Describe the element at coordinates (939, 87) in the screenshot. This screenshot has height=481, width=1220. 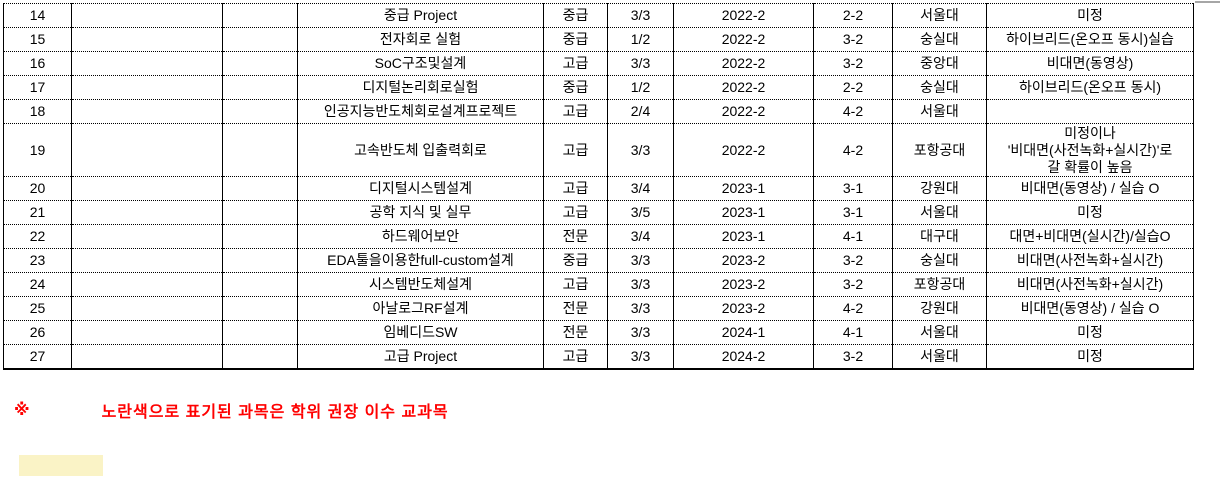
I see `cell-university: 숭실대` at that location.